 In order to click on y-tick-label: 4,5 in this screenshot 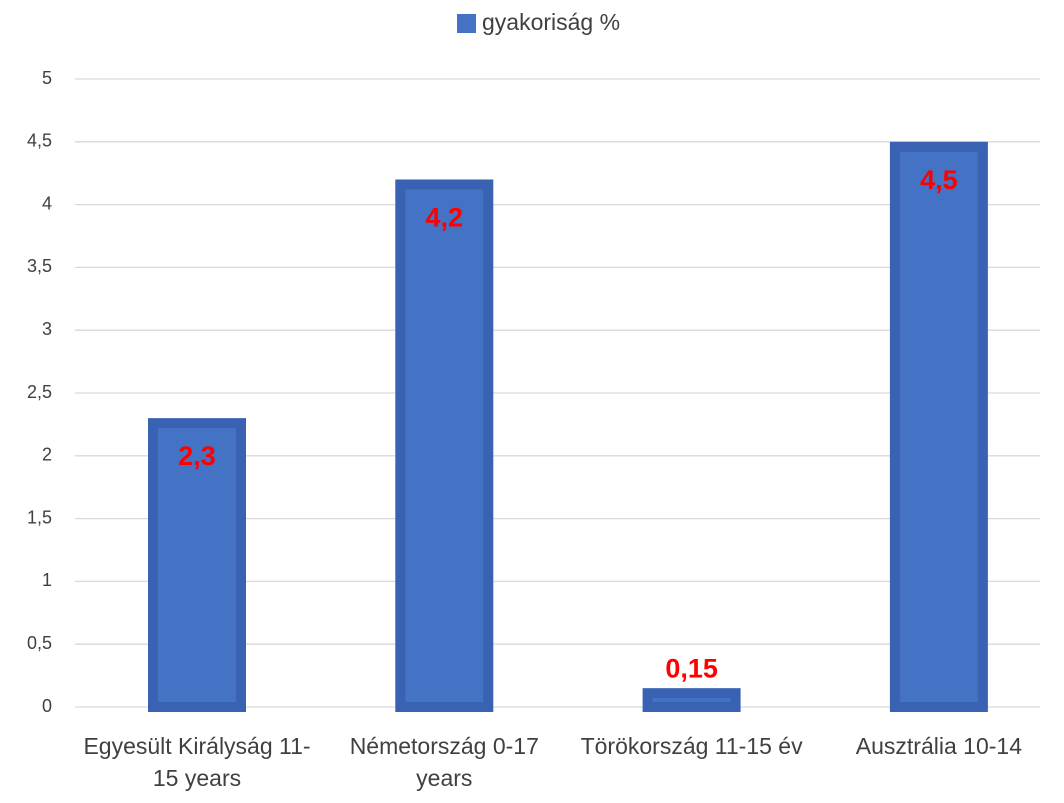, I will do `click(39, 141)`.